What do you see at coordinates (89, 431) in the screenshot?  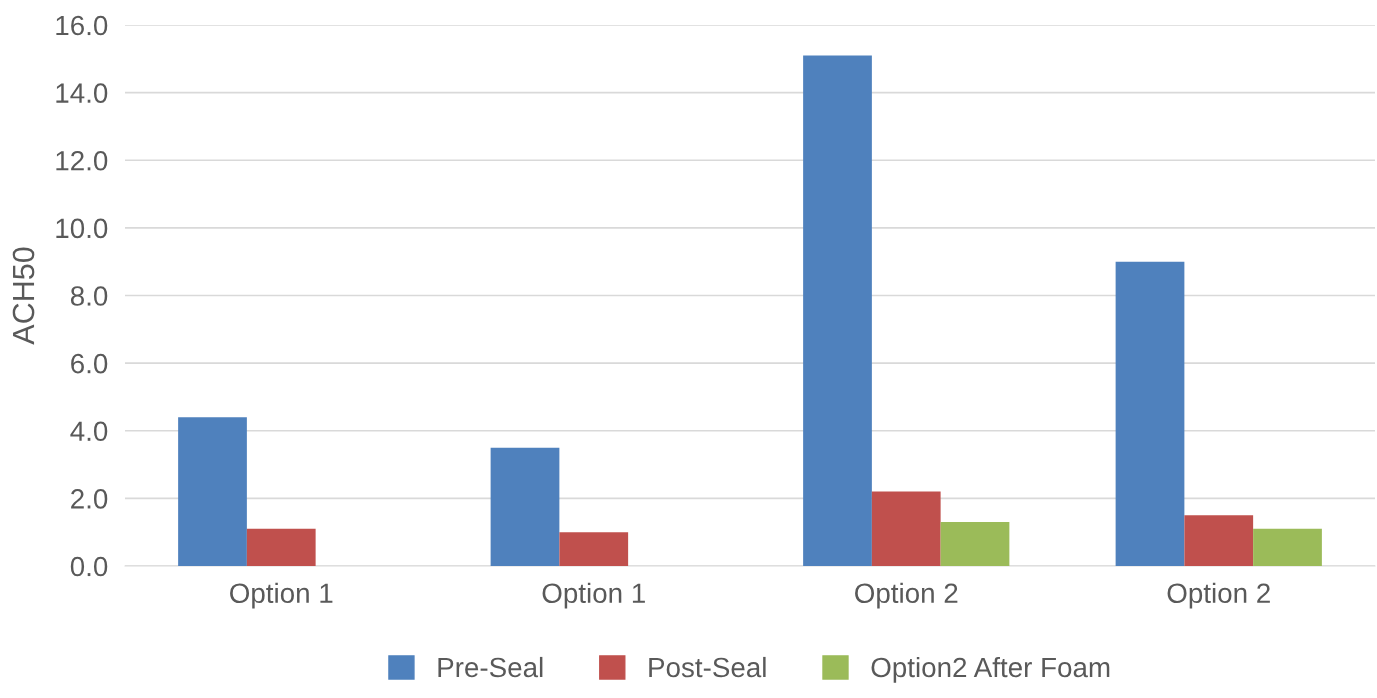 I see `y-tick-label: 4.0` at bounding box center [89, 431].